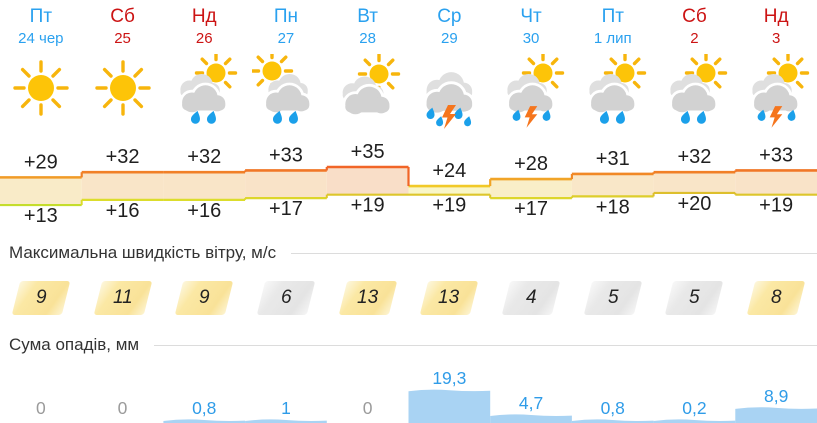 Image resolution: width=817 pixels, height=423 pixels. Describe the element at coordinates (122, 38) in the screenshot. I see `day-date: 25` at that location.